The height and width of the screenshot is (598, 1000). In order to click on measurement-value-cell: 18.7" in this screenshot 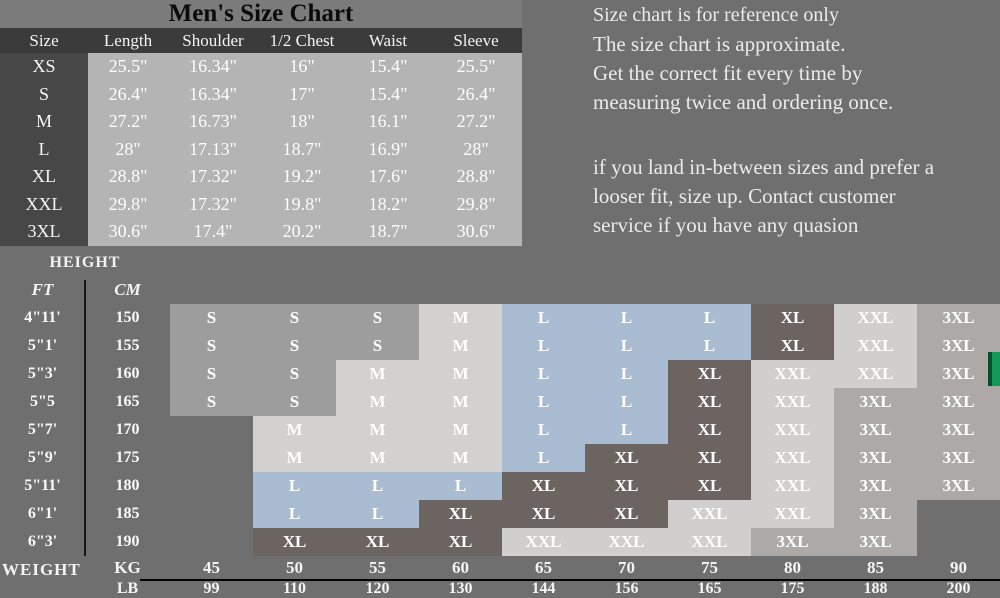, I will do `click(302, 149)`.